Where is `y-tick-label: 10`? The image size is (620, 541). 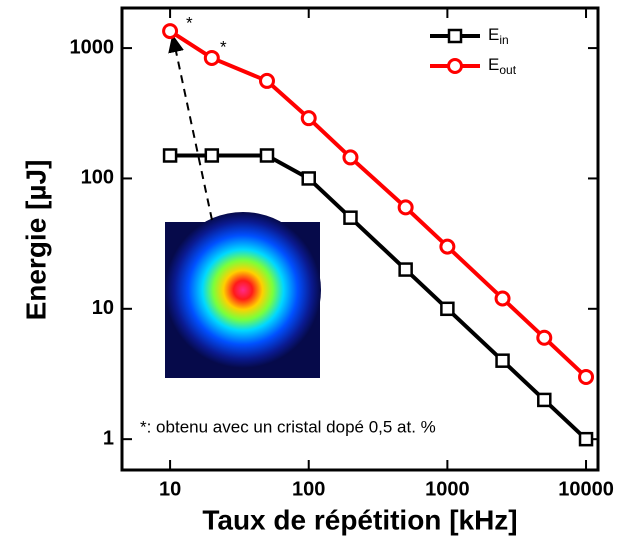 y-tick-label: 10 is located at coordinates (103, 308).